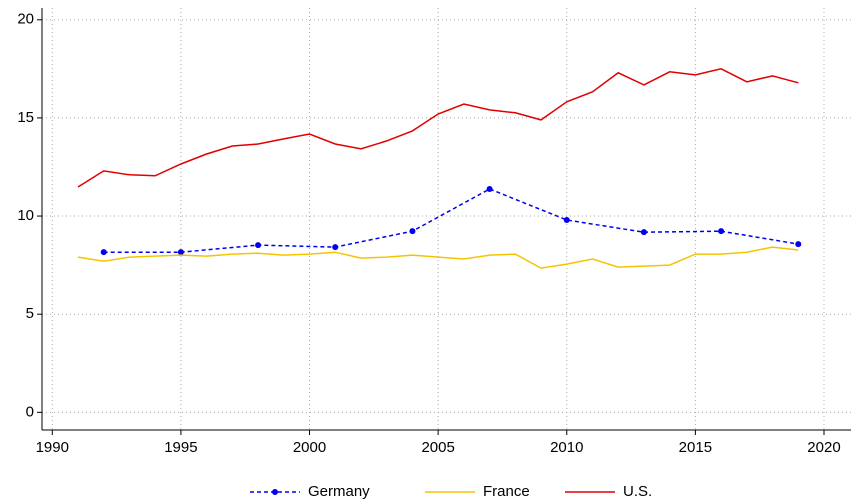 This screenshot has height=504, width=851. What do you see at coordinates (180, 447) in the screenshot?
I see `x-tick-label: 1995` at bounding box center [180, 447].